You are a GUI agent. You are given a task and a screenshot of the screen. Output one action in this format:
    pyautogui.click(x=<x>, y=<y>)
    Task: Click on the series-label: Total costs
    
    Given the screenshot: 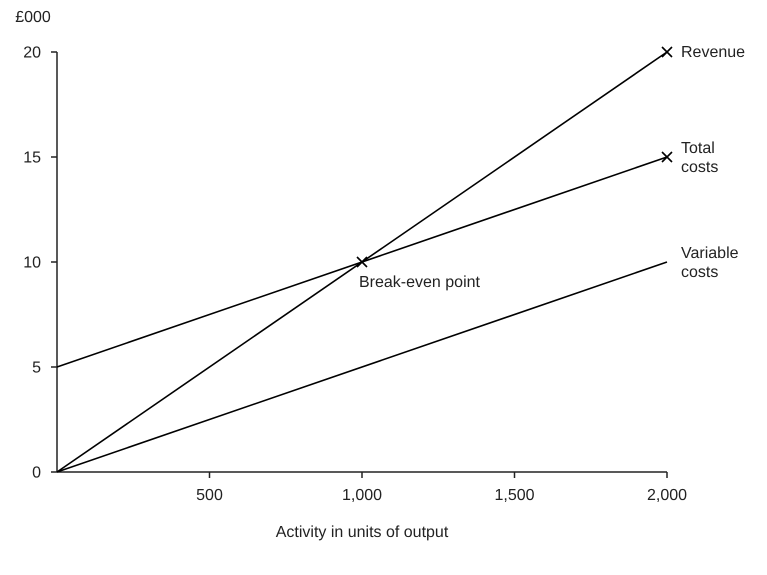 What is the action you would take?
    pyautogui.click(x=699, y=158)
    